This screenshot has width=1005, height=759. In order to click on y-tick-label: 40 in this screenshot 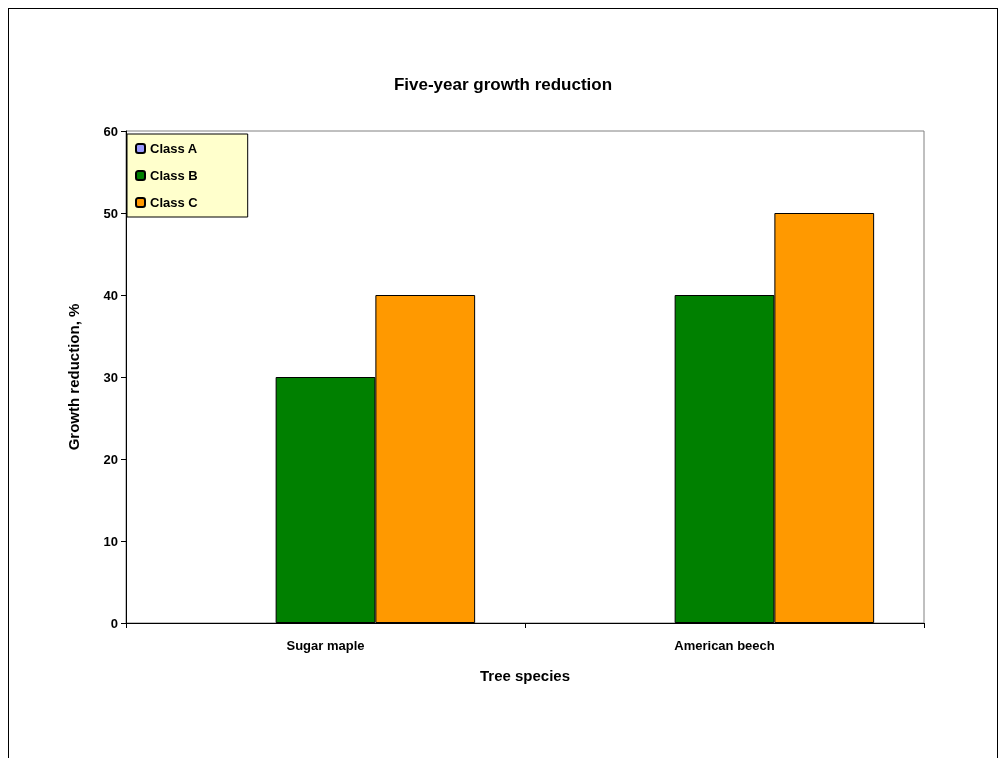, I will do `click(110, 295)`.